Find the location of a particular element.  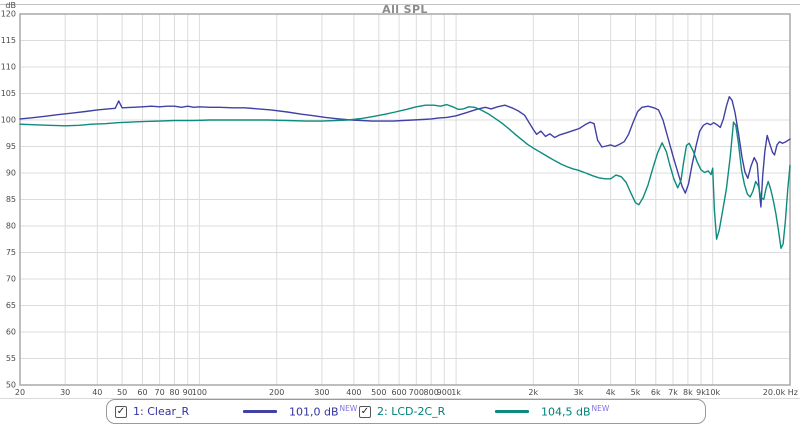

svg-text: 5k is located at coordinates (636, 392).